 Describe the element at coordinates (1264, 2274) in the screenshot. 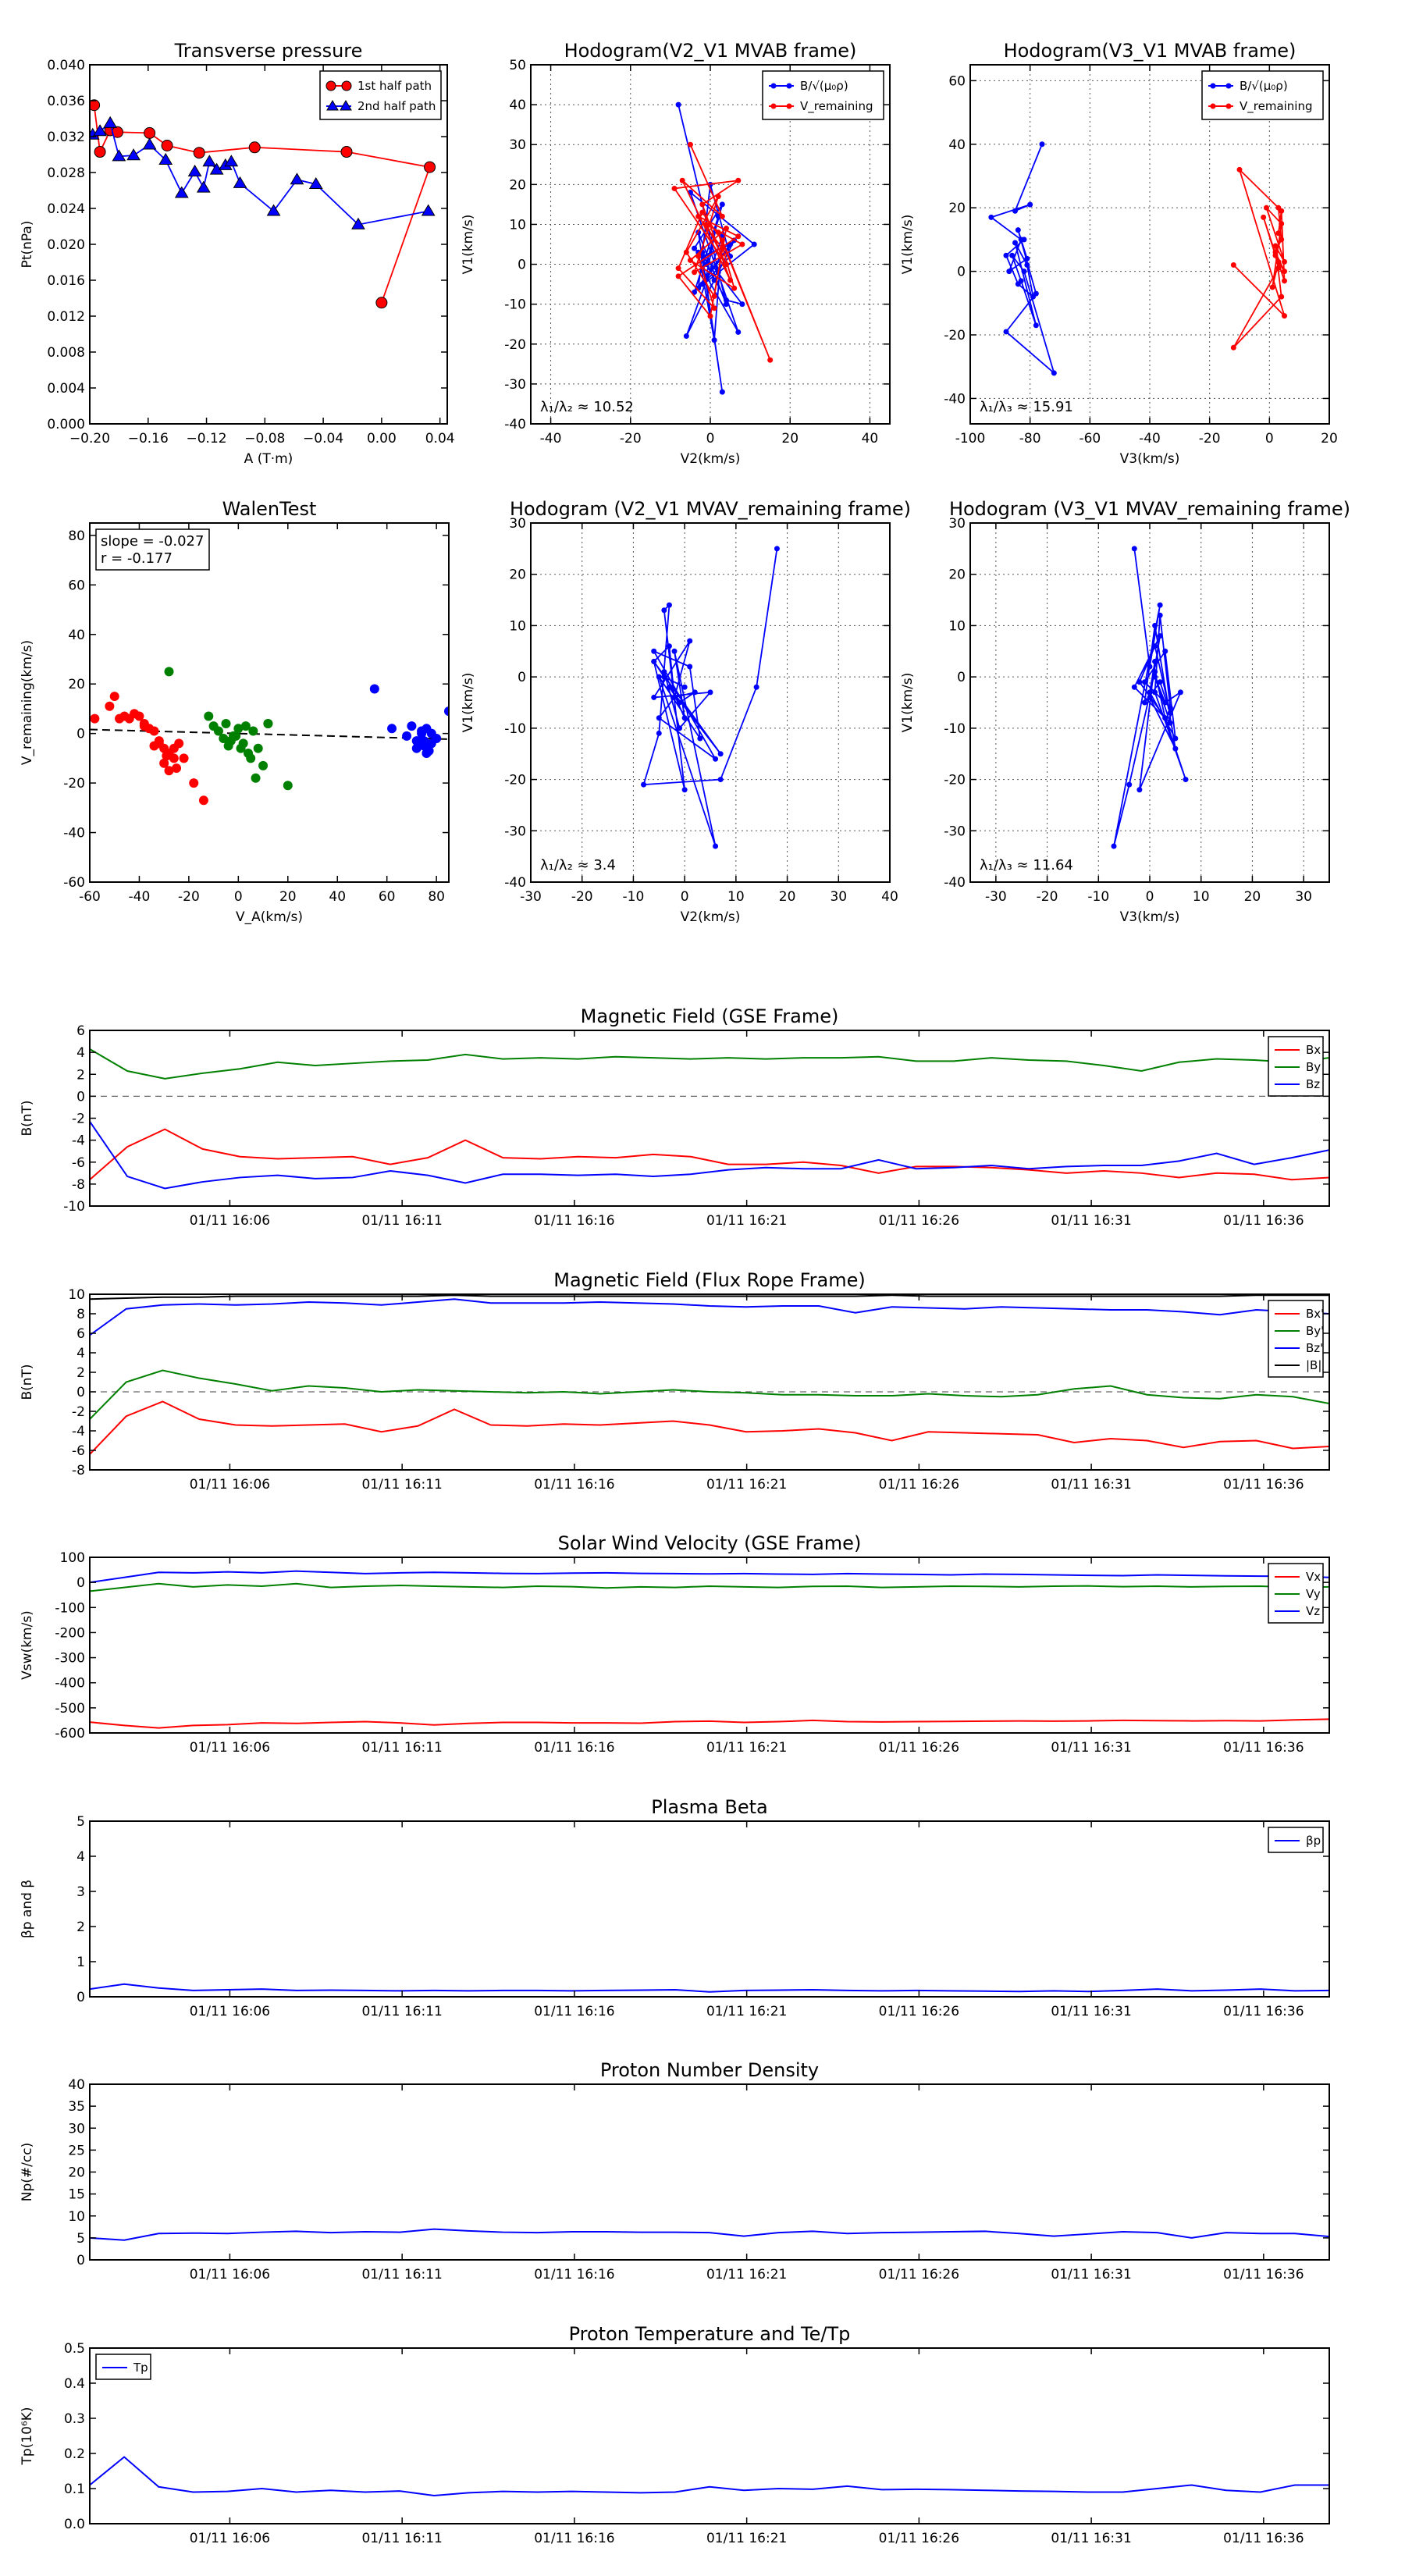

I see `x-tick-label: 01/11 16:36` at that location.